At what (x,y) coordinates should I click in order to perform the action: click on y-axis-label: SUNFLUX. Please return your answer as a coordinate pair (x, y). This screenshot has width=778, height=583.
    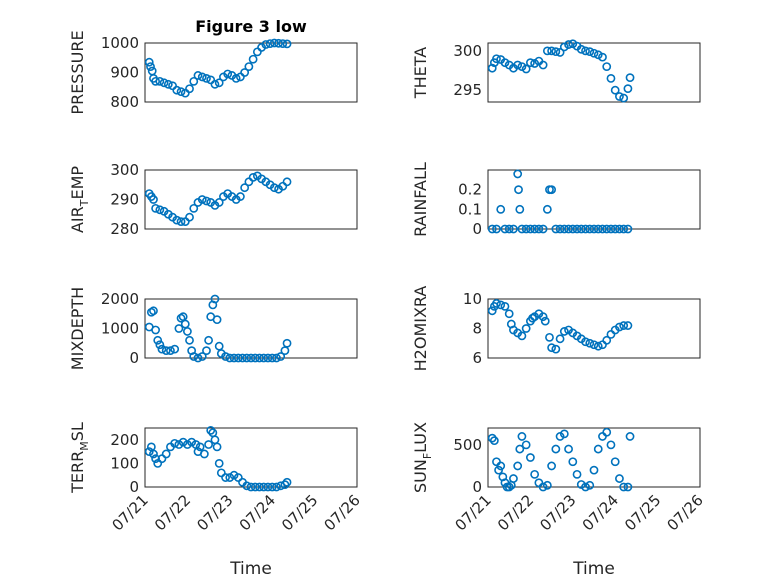
    Looking at the image, I should click on (422, 457).